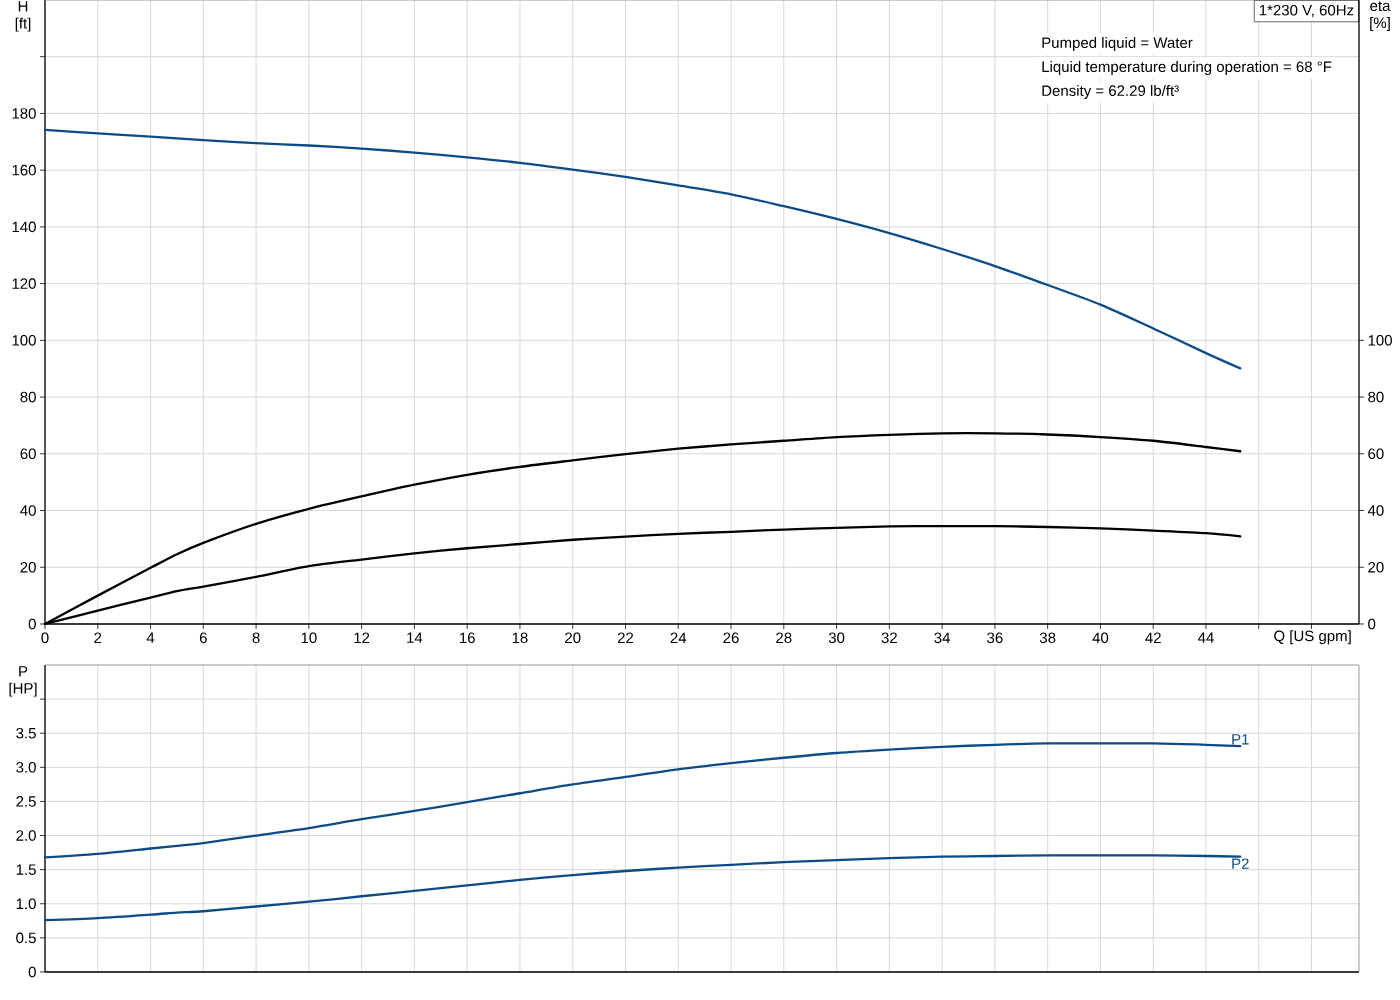  Describe the element at coordinates (467, 638) in the screenshot. I see `x-tick-label: 16` at that location.